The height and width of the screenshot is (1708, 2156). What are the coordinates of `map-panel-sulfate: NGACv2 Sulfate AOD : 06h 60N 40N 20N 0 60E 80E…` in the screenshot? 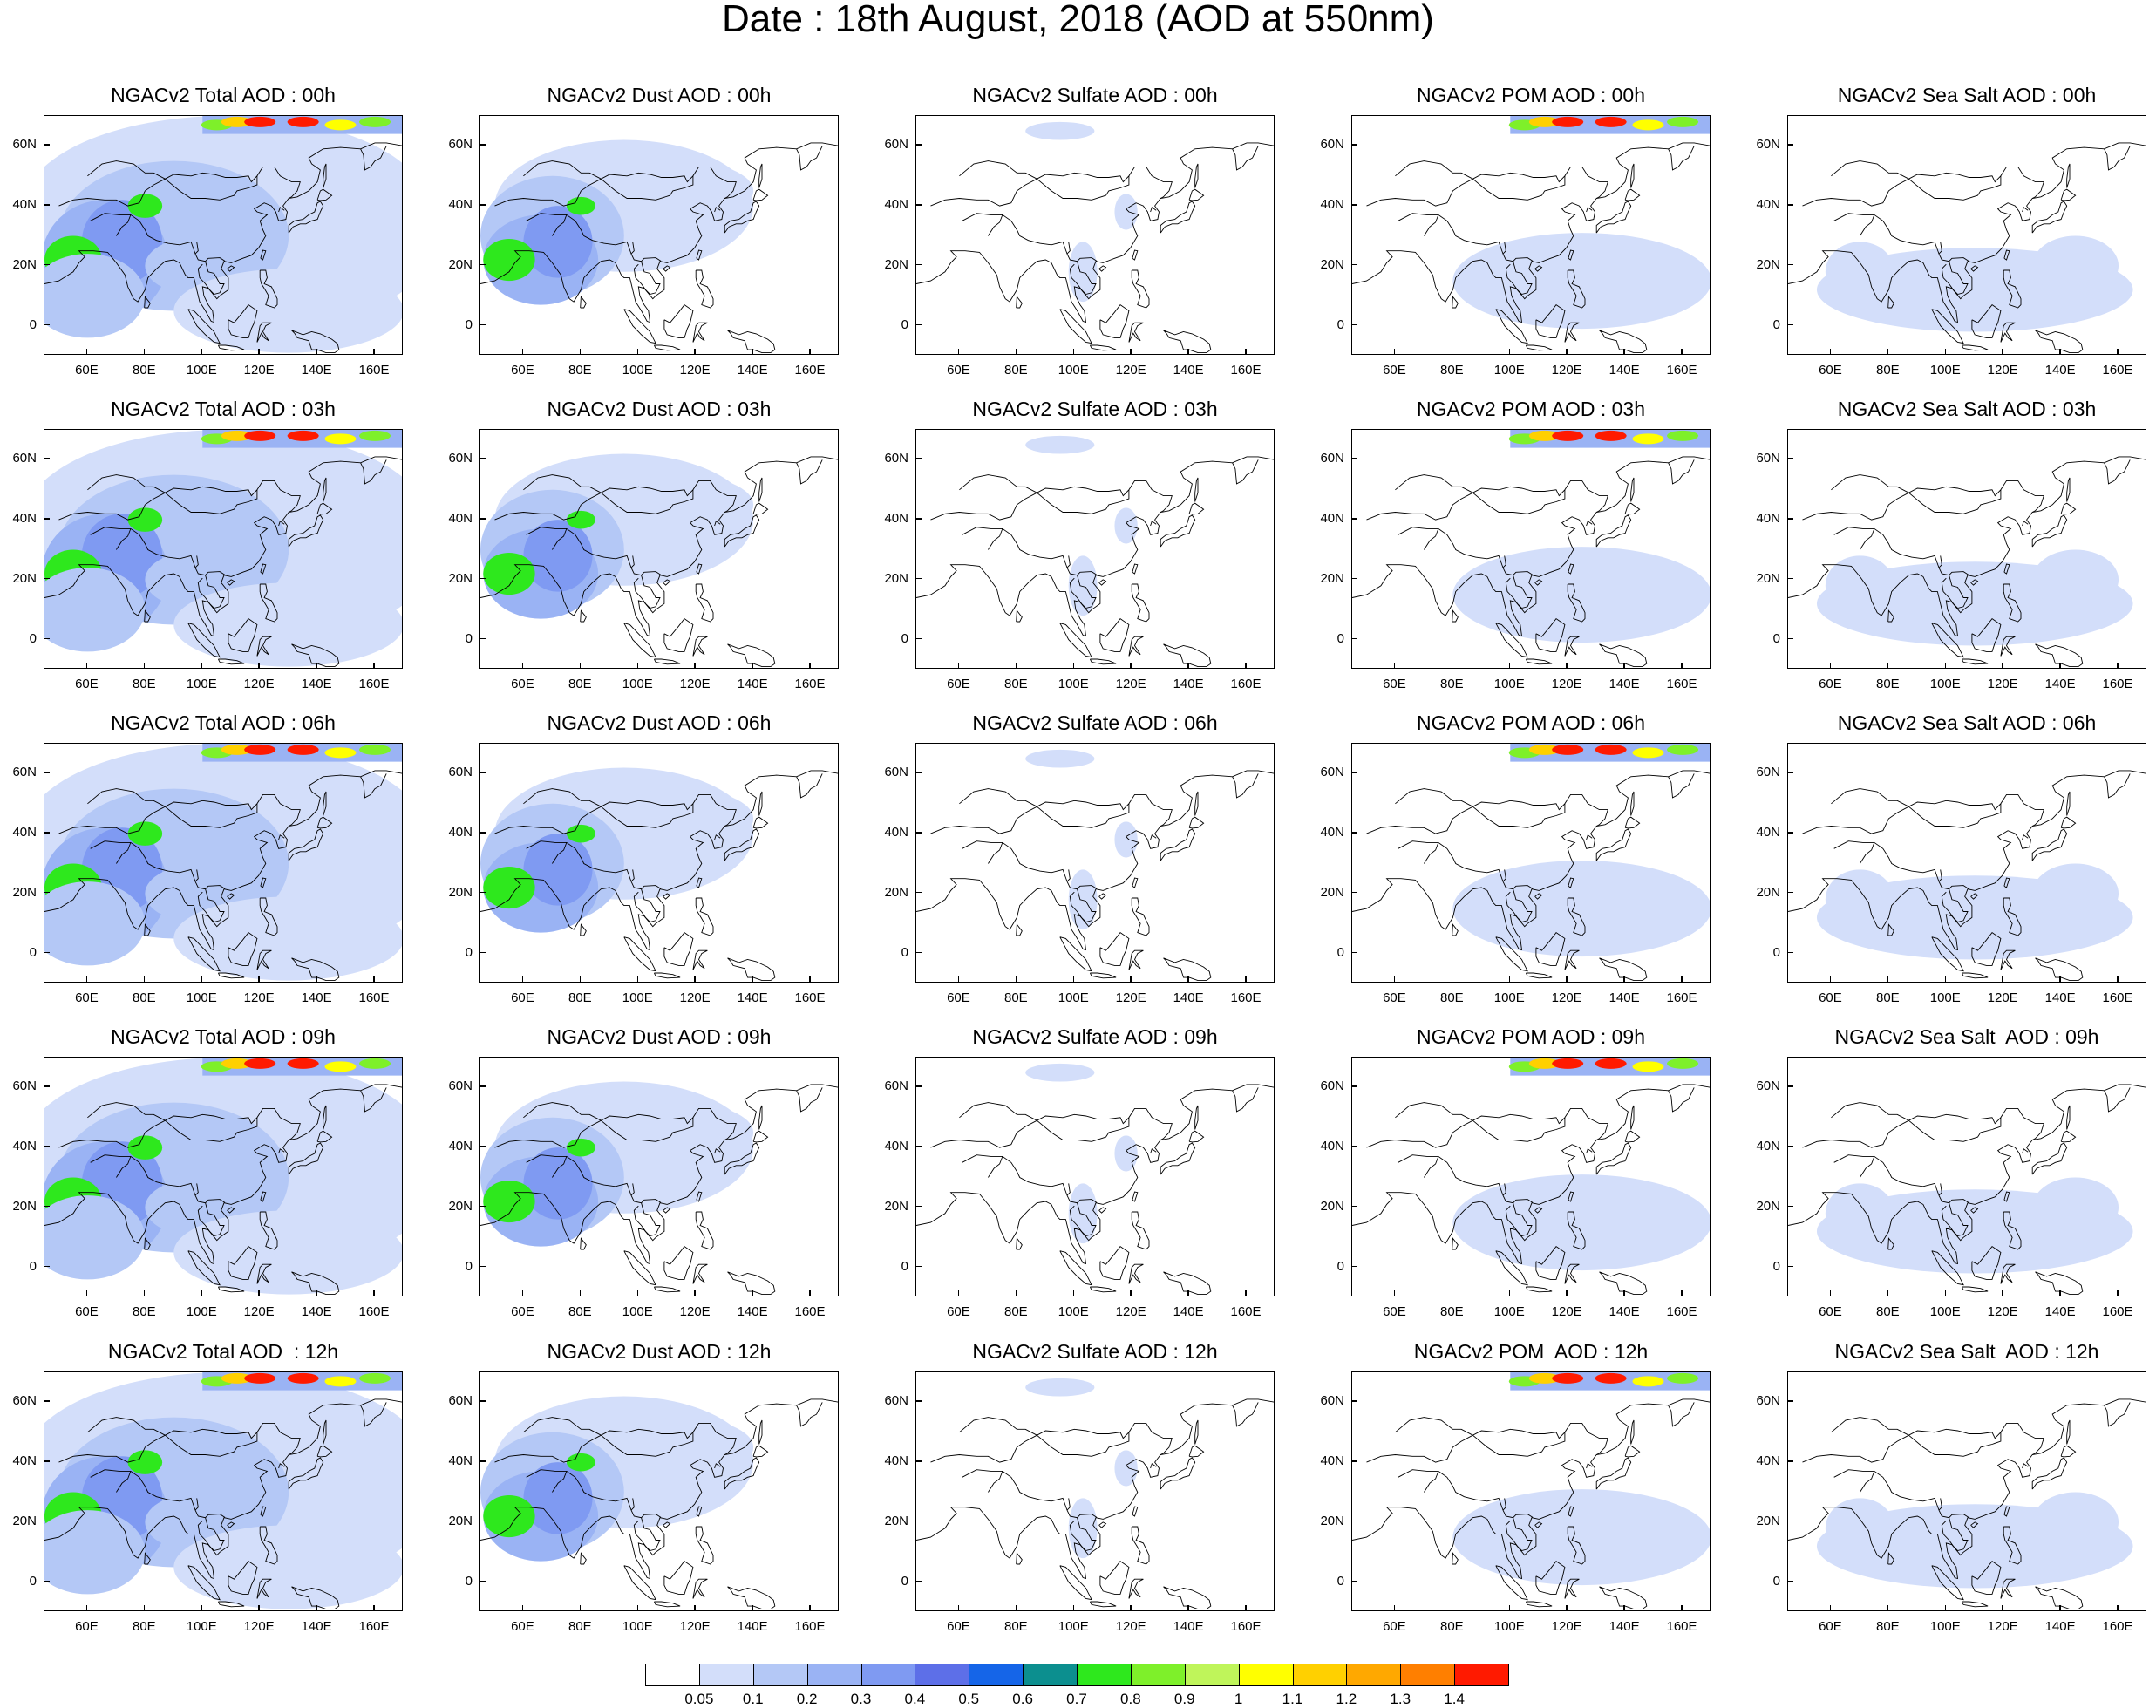 It's located at (1104, 858).